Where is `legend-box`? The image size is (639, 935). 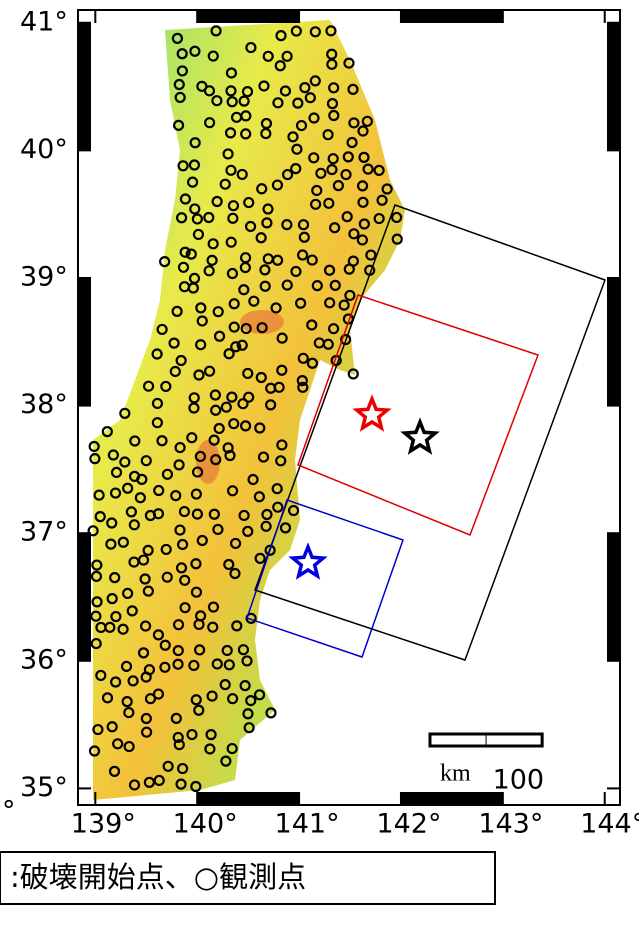
legend-box is located at coordinates (248, 878).